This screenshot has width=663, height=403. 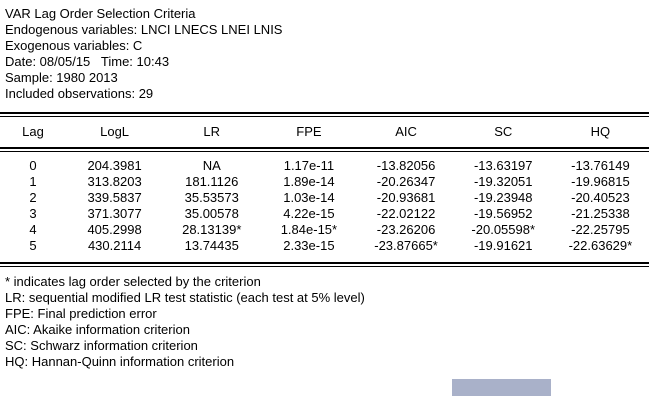 I want to click on exogenous-variables-line: Exogenous variables: C, so click(x=74, y=45).